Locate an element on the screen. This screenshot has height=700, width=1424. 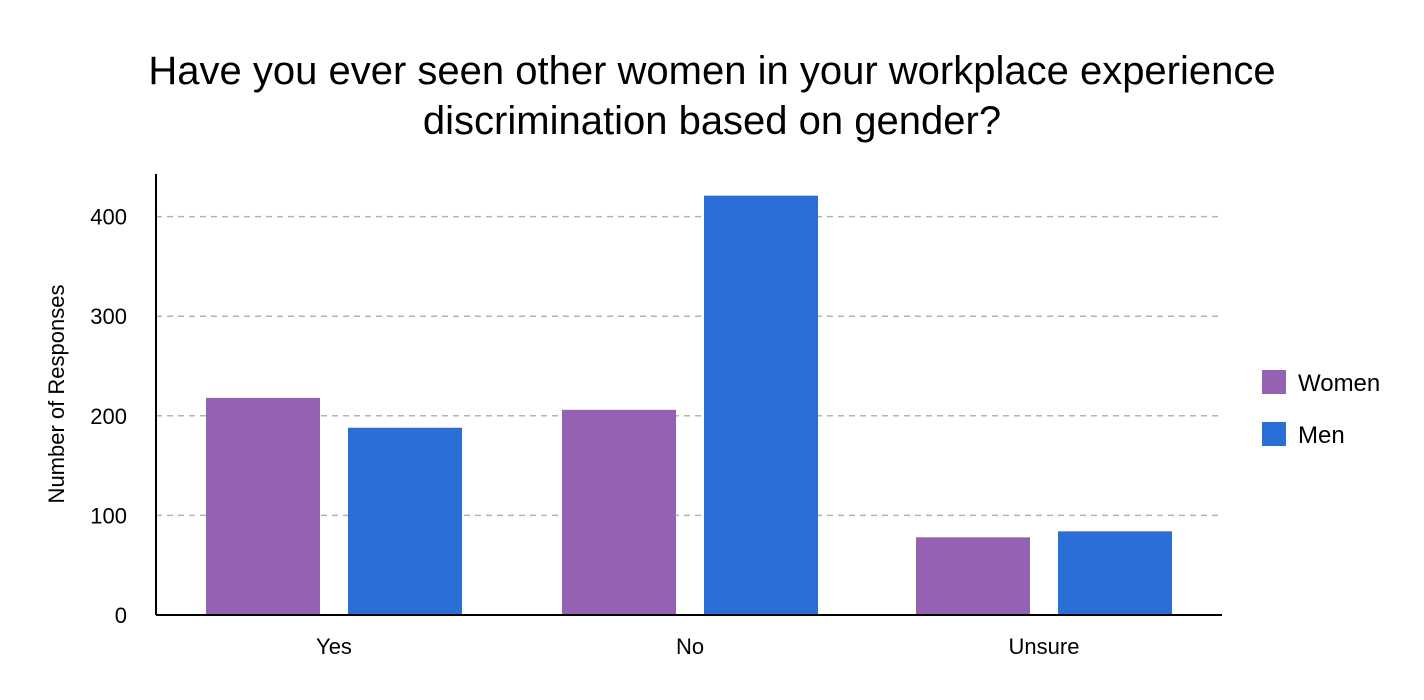
chart-title-line-2: discrimination based on gender? is located at coordinates (712, 121).